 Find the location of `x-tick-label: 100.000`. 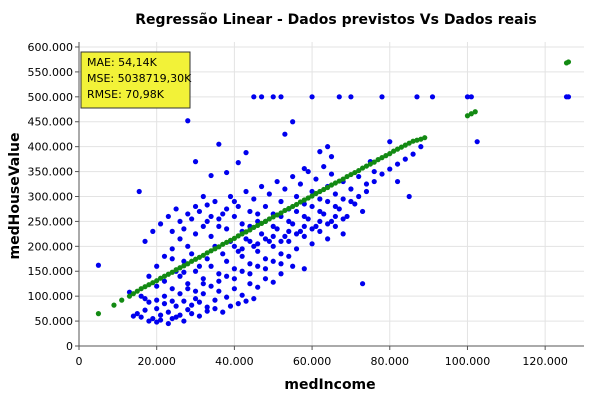

x-tick-label: 100.000 is located at coordinates (468, 361).